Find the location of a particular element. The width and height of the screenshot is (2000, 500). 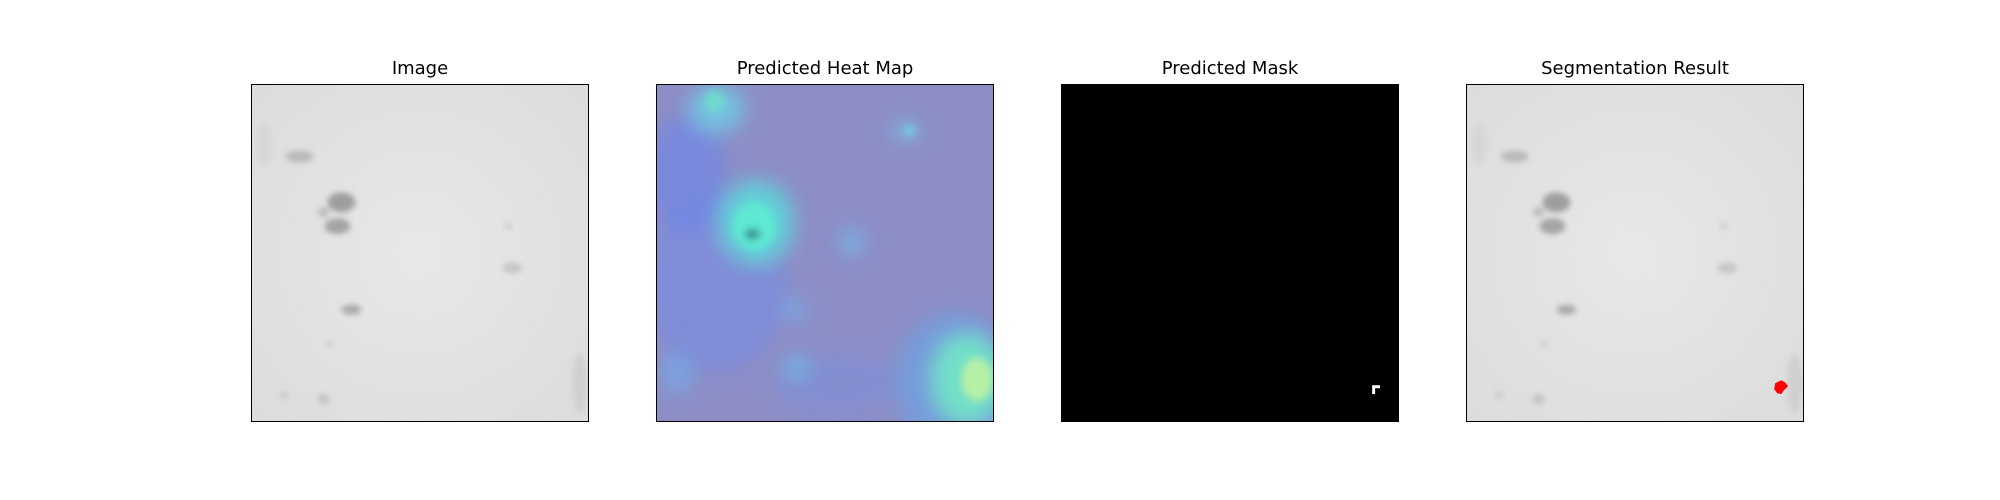

heatmap-image is located at coordinates (825, 253).